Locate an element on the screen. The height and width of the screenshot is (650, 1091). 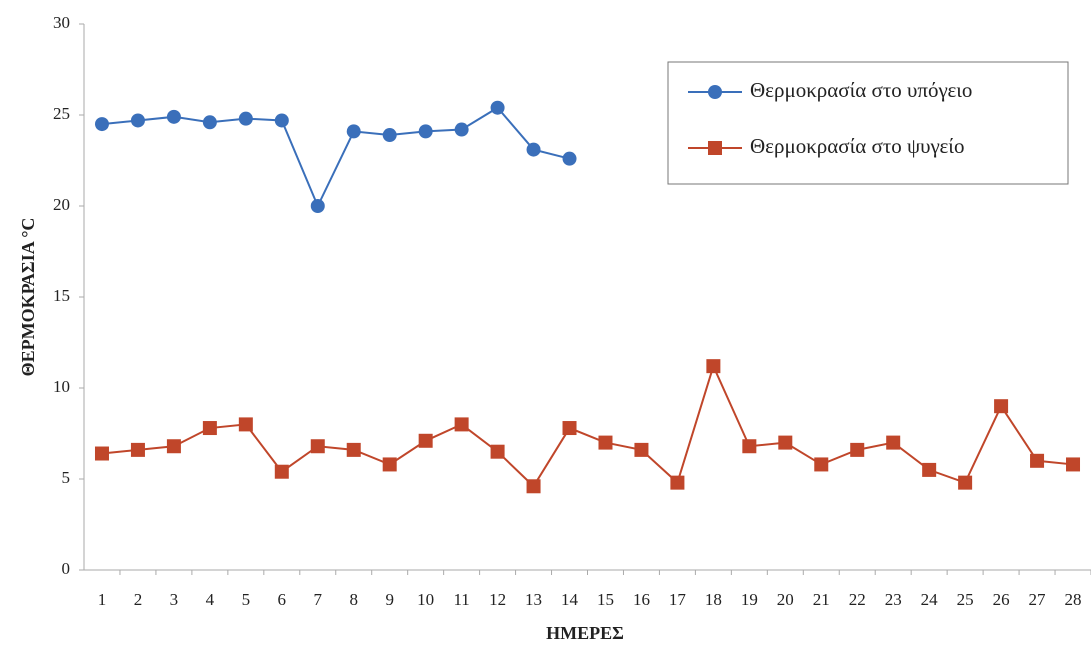
y-tick-label: 5 is located at coordinates (66, 477).